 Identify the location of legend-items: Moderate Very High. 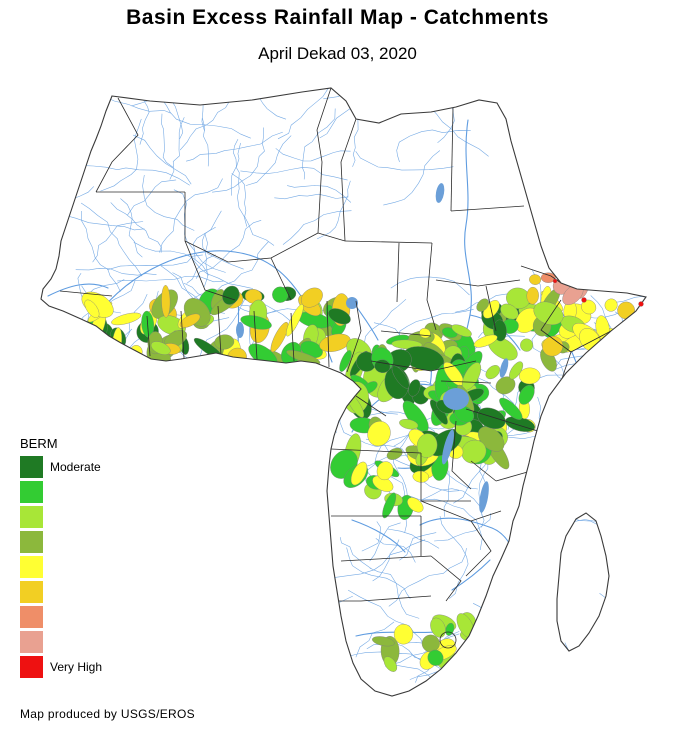
(85, 567).